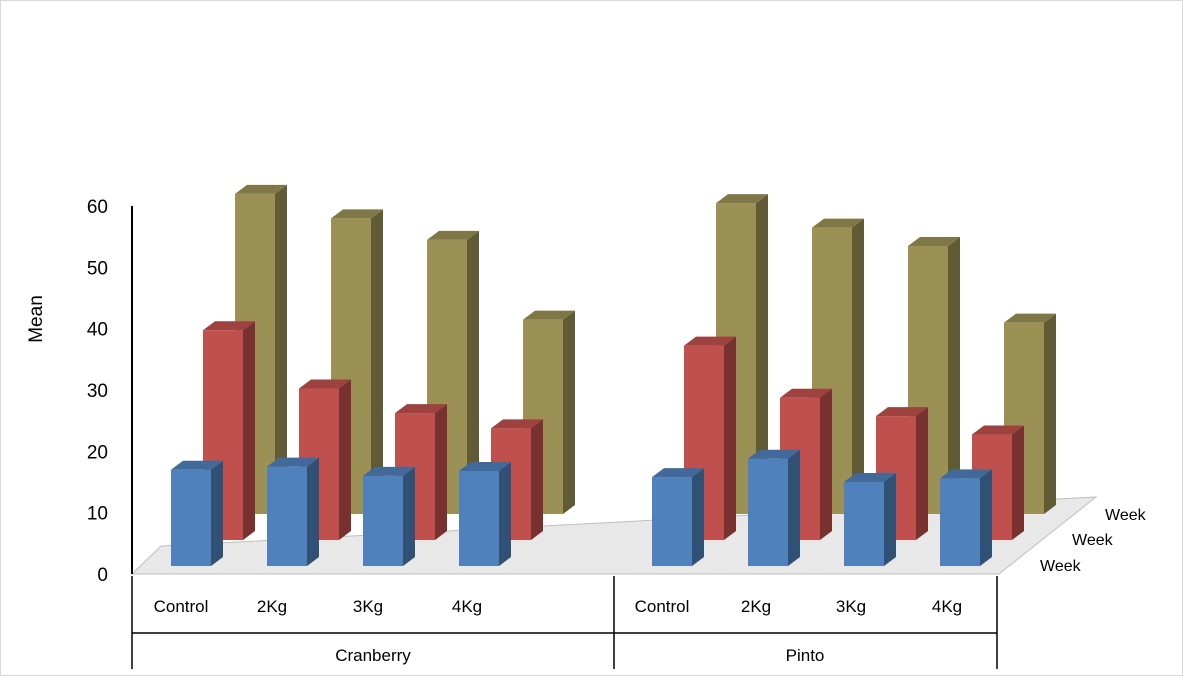  What do you see at coordinates (97, 452) in the screenshot?
I see `y-tick-label: 20` at bounding box center [97, 452].